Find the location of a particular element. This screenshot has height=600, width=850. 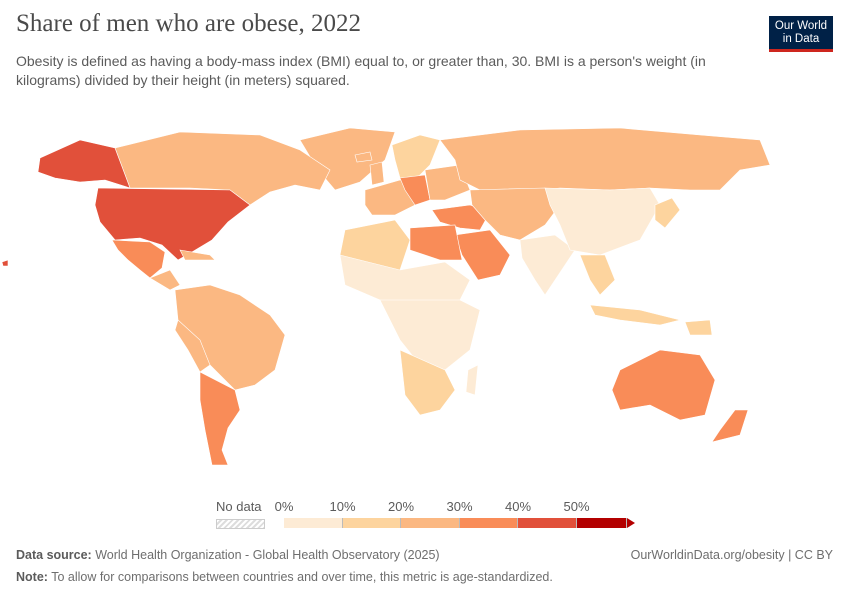

country-alaska is located at coordinates (84, 164).